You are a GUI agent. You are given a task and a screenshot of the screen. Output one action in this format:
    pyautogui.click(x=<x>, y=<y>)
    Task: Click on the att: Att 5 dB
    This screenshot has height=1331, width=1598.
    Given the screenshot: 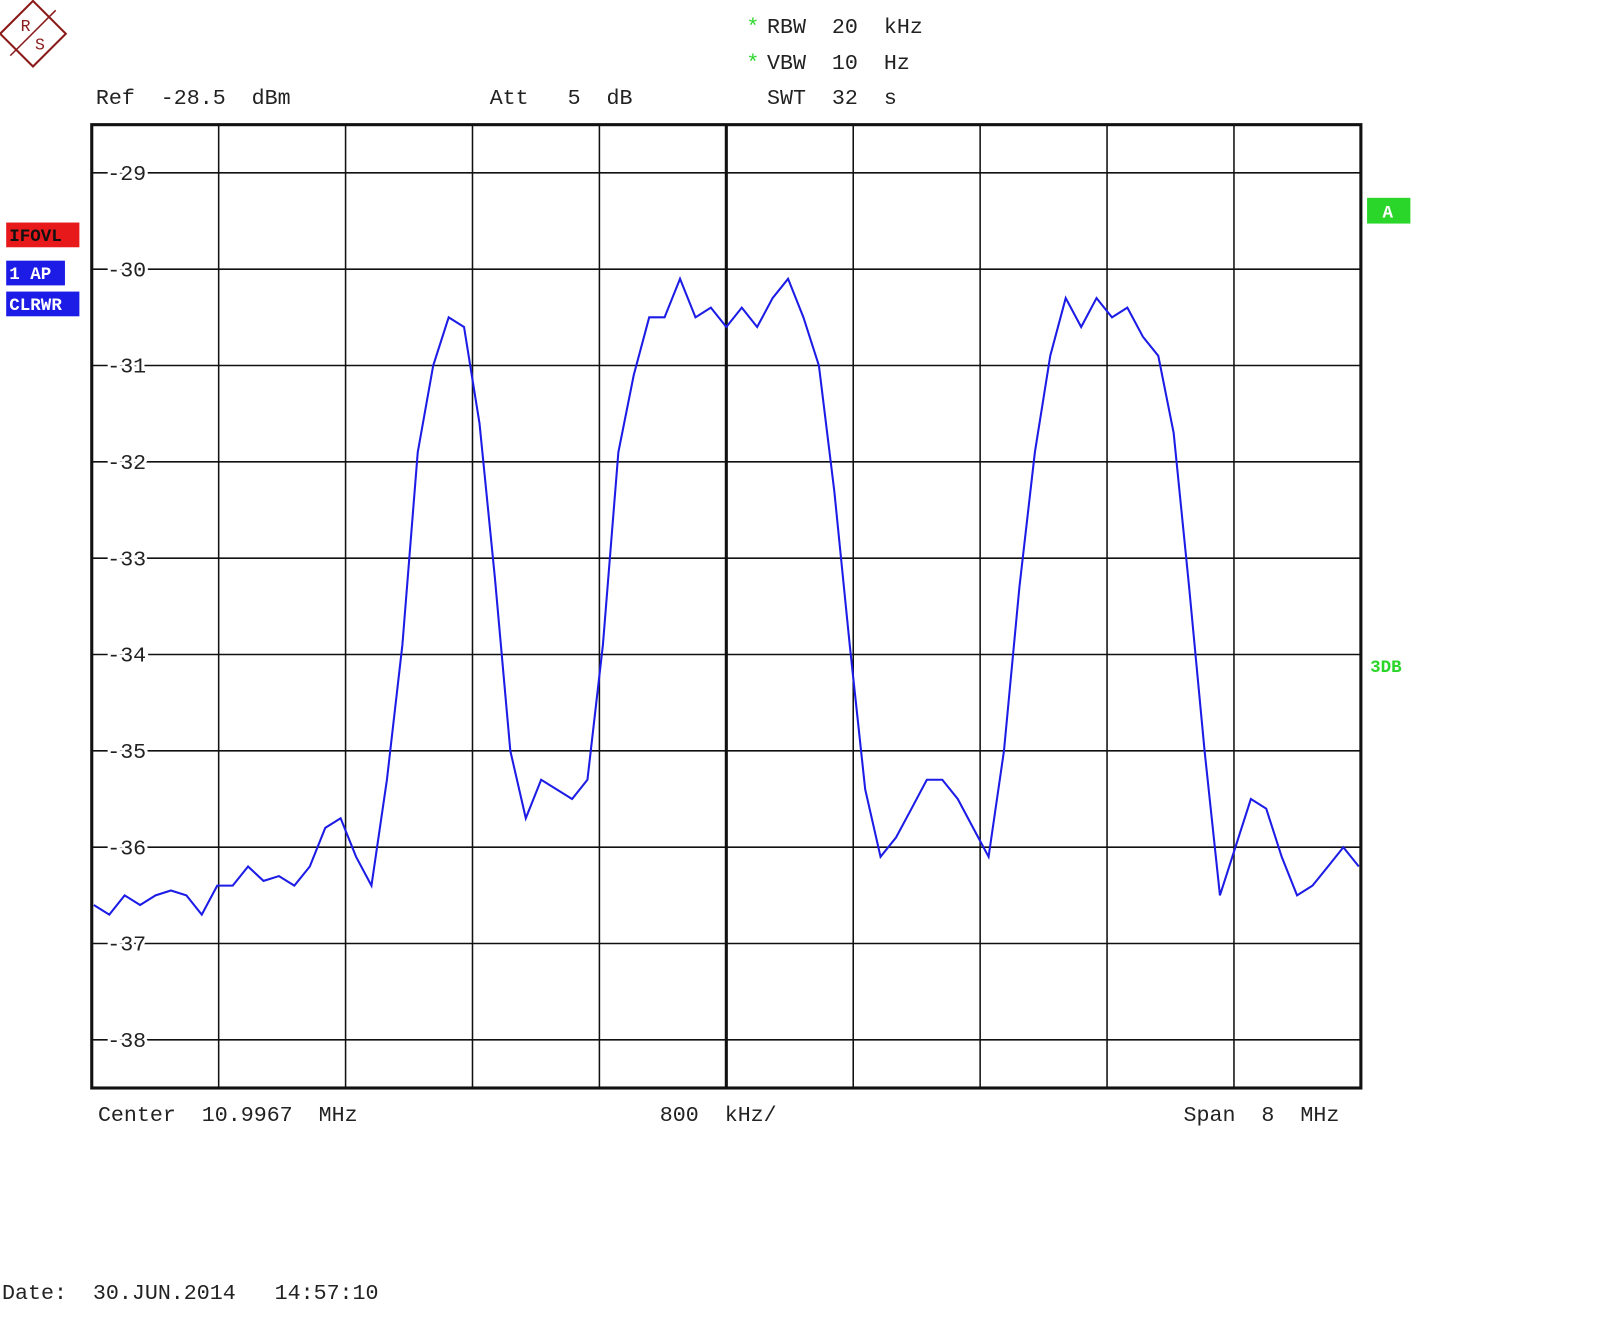 What is the action you would take?
    pyautogui.click(x=561, y=99)
    